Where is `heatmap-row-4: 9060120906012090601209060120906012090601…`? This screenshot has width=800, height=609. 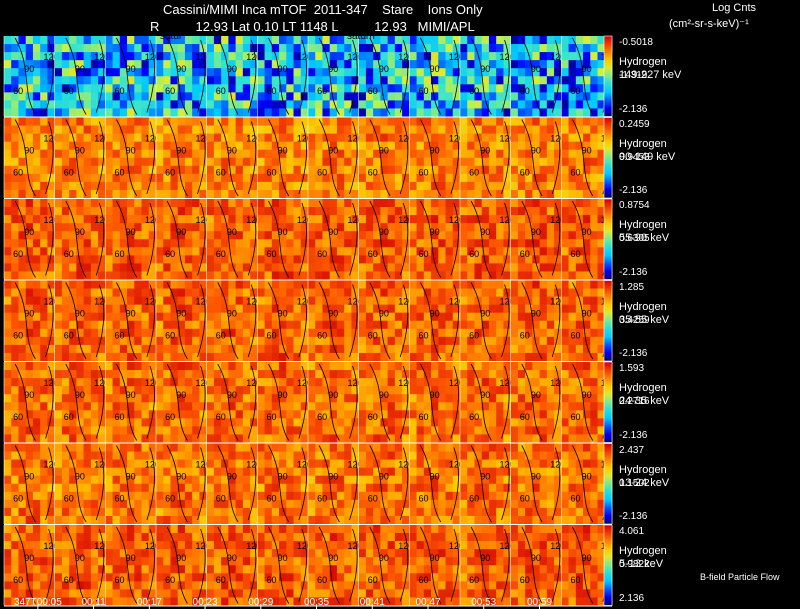
heatmap-row-4: 9060120906012090601209060120906012090601… is located at coordinates (309, 403).